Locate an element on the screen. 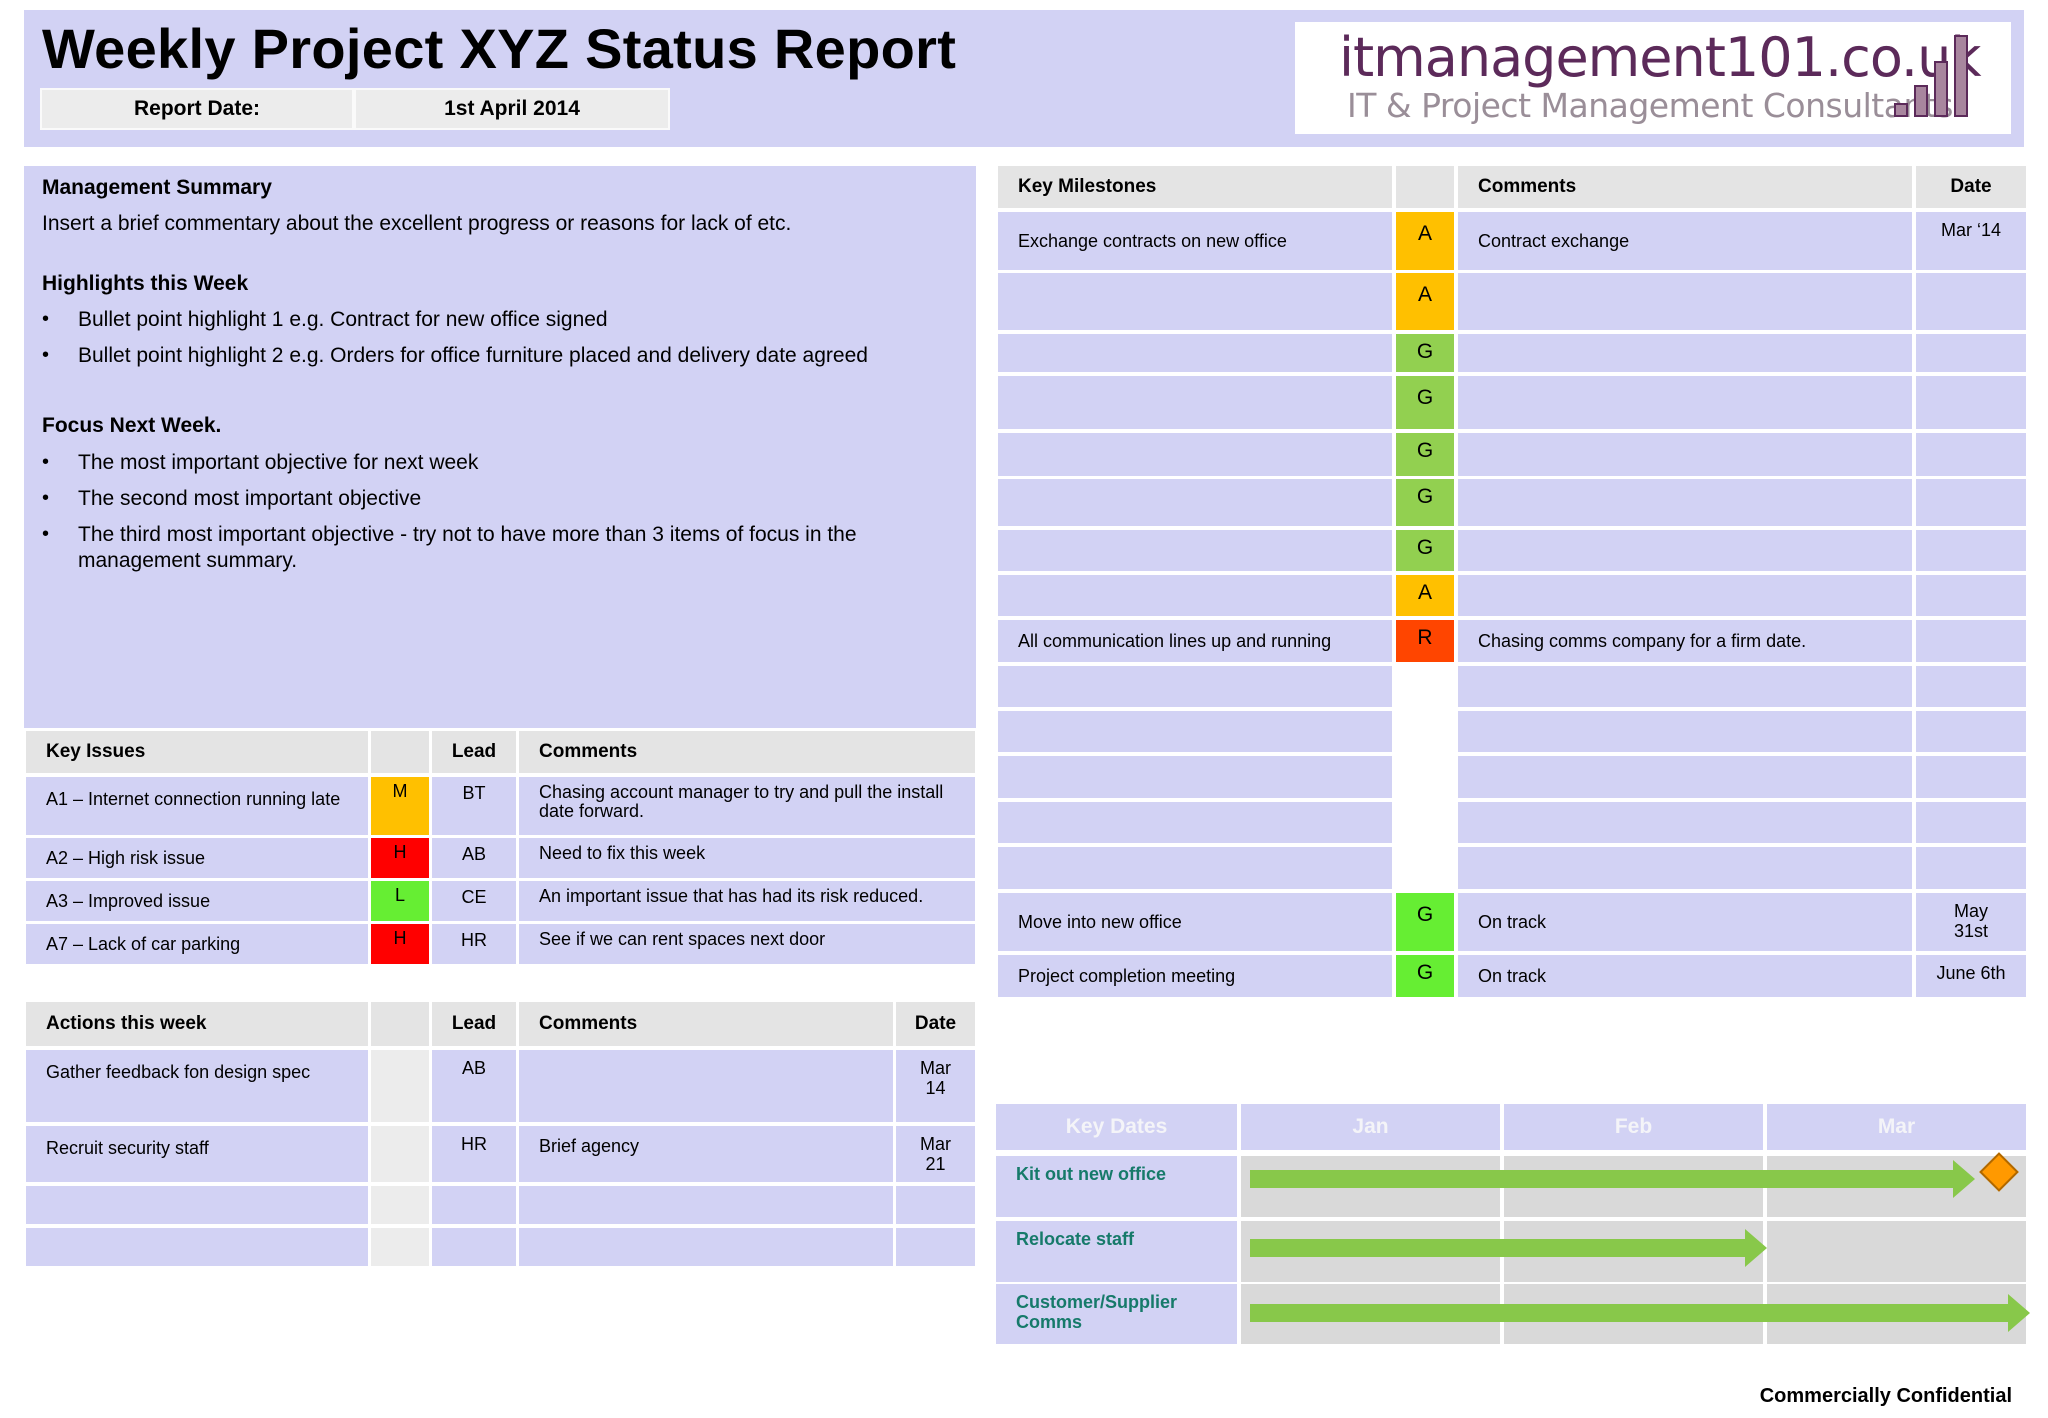  issue-lead-cell: CE is located at coordinates (474, 901).